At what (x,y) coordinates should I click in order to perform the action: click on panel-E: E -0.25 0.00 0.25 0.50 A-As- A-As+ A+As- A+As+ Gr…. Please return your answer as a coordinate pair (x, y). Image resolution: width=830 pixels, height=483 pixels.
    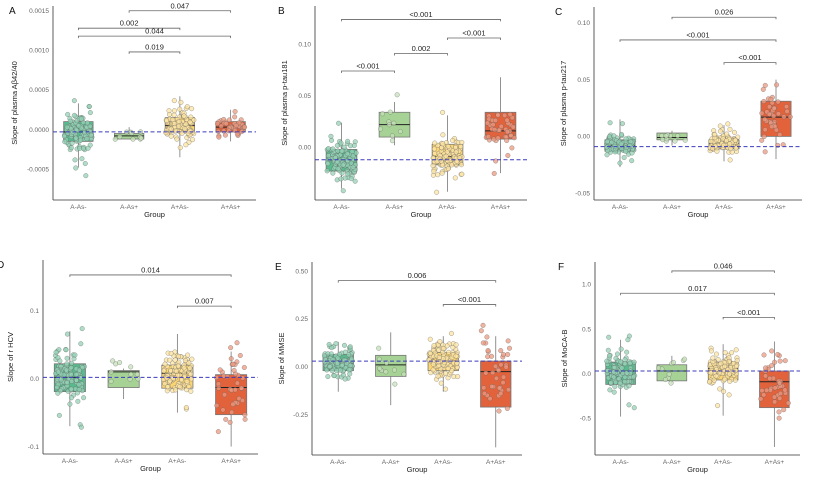
    Looking at the image, I should click on (398, 368).